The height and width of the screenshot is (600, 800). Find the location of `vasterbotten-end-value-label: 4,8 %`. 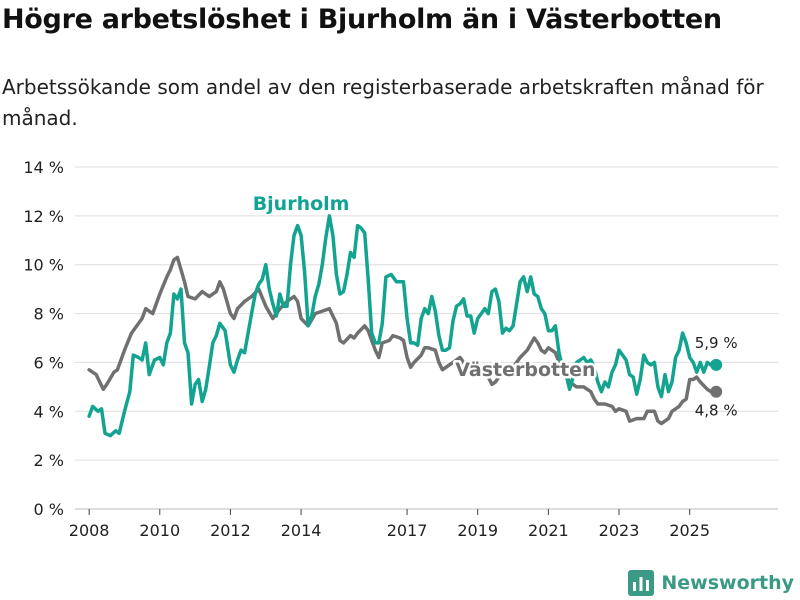

vasterbotten-end-value-label: 4,8 % is located at coordinates (716, 411).